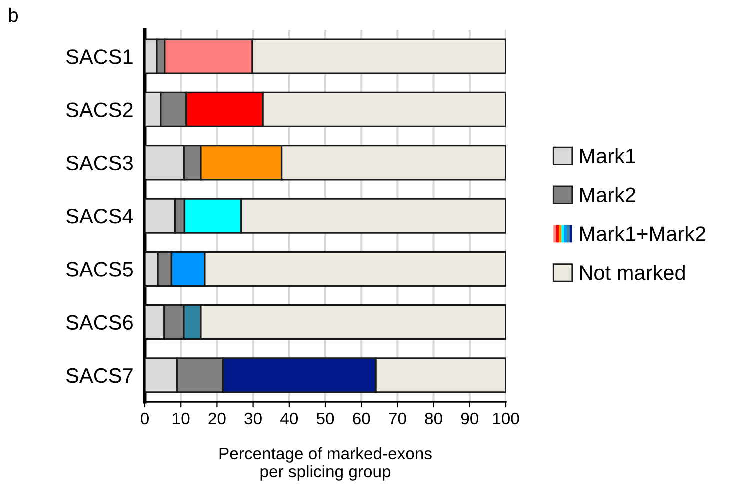 This screenshot has height=492, width=735. What do you see at coordinates (217, 418) in the screenshot?
I see `x-tick-label: 20` at bounding box center [217, 418].